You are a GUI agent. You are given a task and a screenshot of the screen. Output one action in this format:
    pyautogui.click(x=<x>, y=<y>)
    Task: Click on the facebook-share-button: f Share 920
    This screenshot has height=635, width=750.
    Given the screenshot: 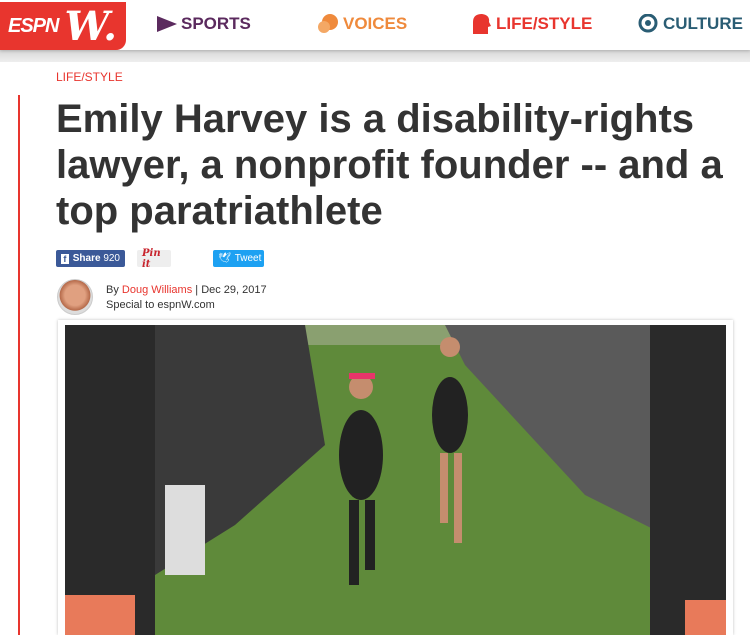 What is the action you would take?
    pyautogui.click(x=90, y=258)
    